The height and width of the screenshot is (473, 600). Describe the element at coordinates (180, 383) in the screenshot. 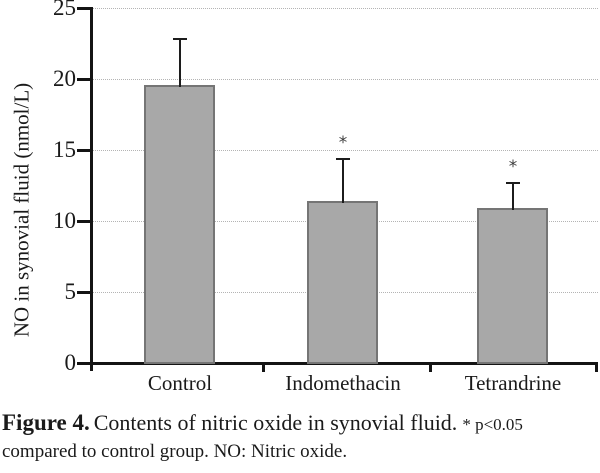

I see `x-category-label: Control` at that location.